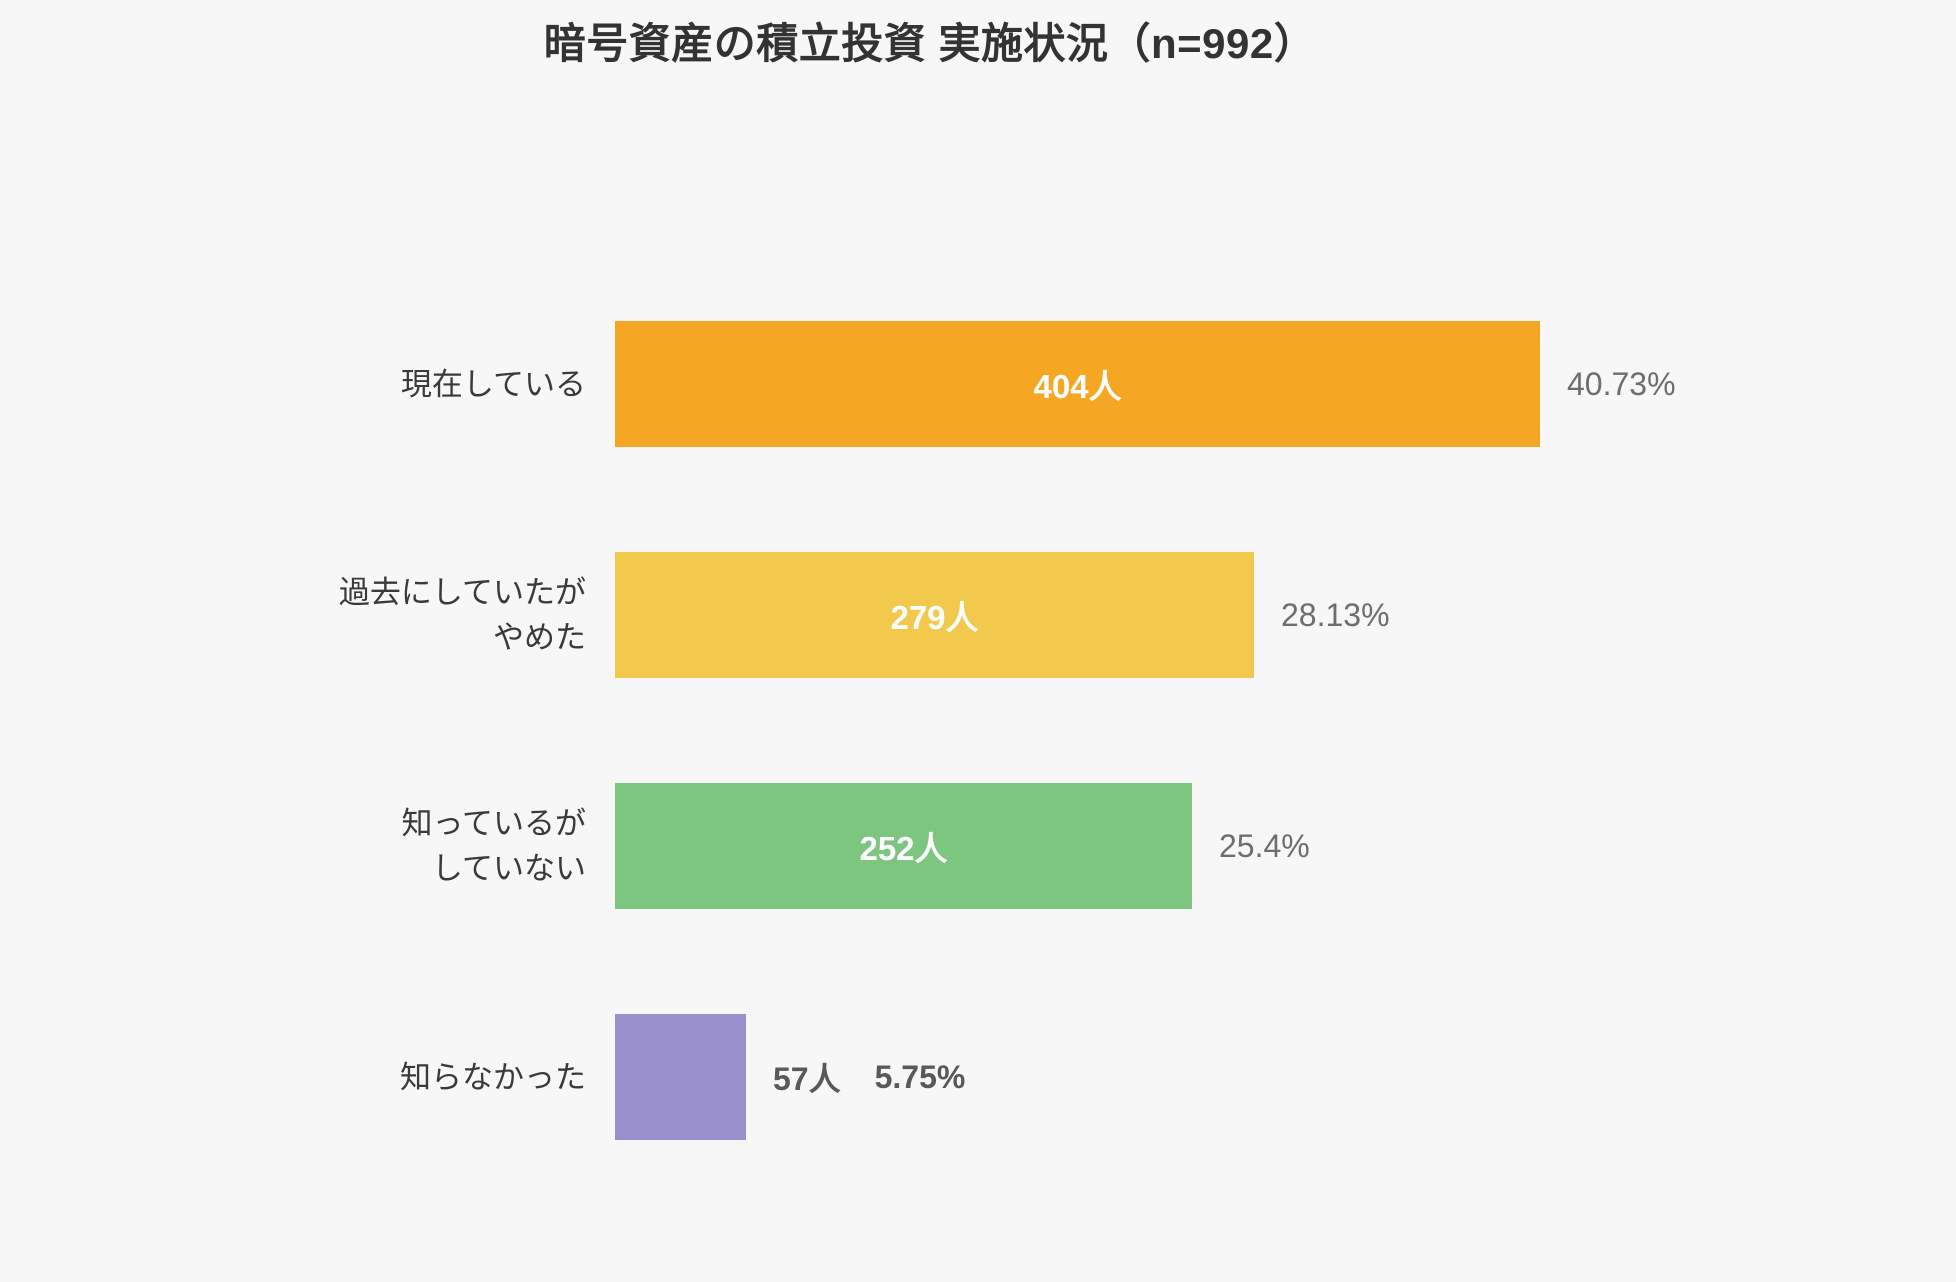  I want to click on bar-row-aware-not-doing: 知っているが していない 252人 25.4%, so click(838, 846).